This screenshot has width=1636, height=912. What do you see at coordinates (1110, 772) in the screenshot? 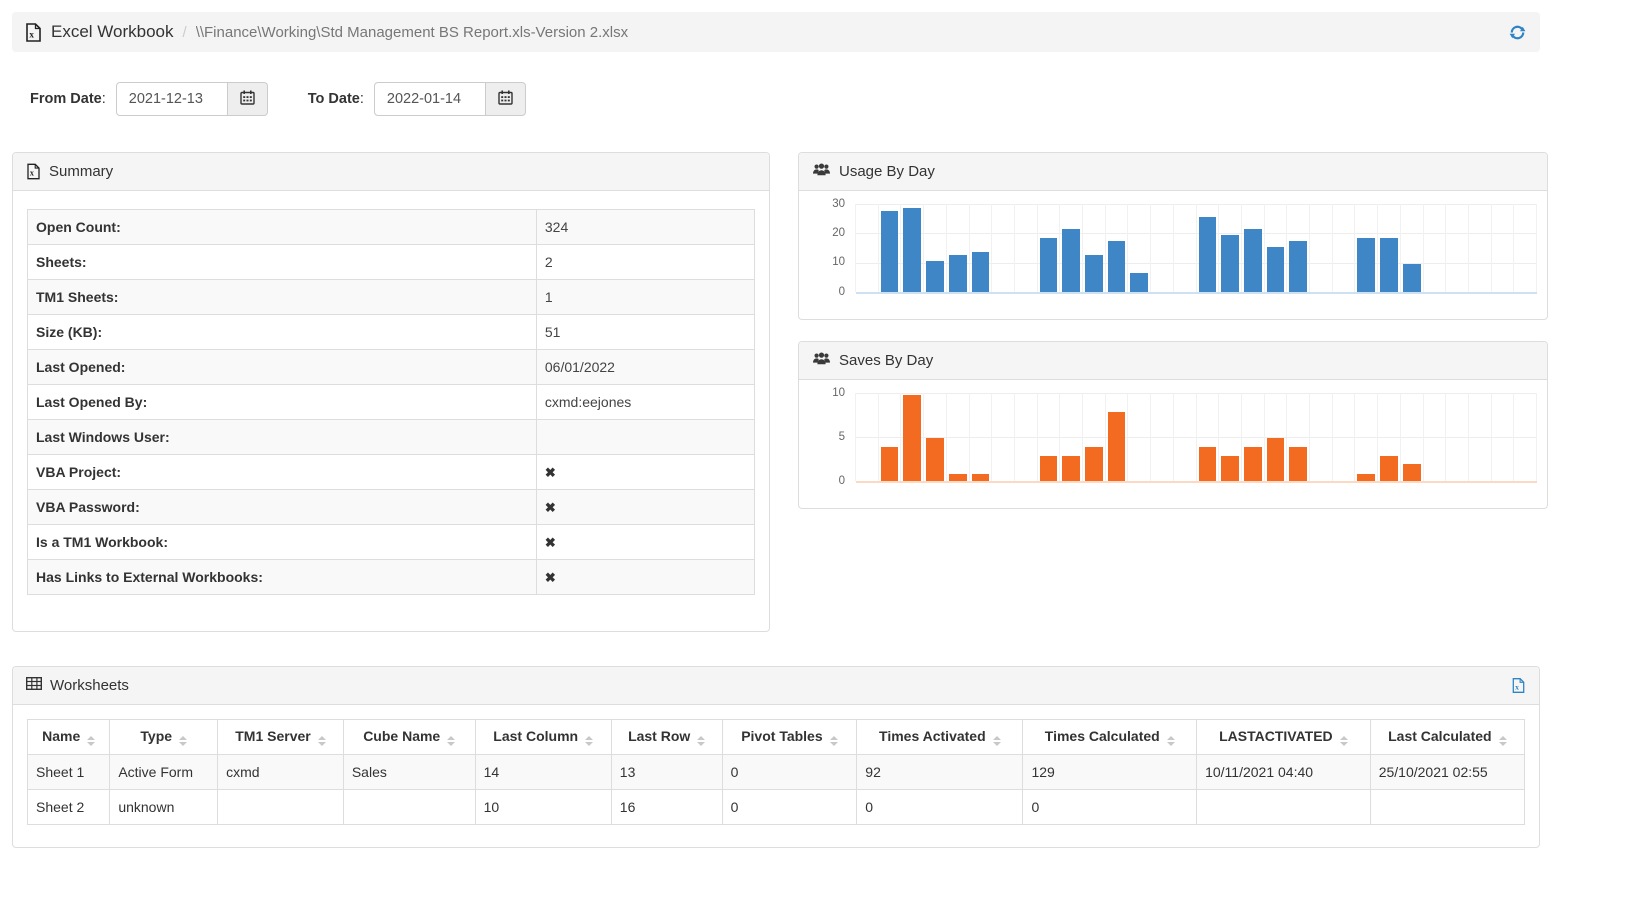
I see `table-cell: 129` at bounding box center [1110, 772].